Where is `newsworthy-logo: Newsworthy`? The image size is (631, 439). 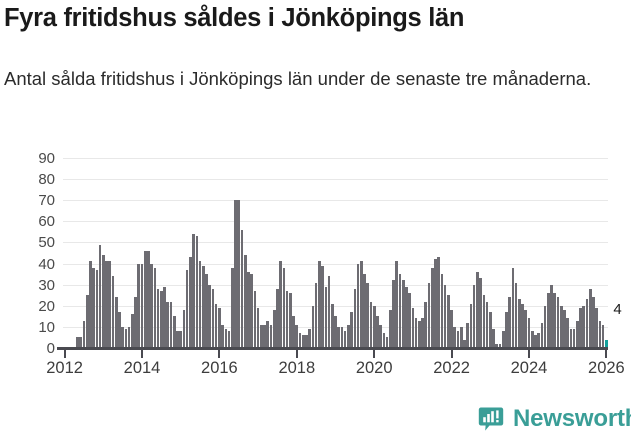
newsworthy-logo: Newsworthy is located at coordinates (554, 419).